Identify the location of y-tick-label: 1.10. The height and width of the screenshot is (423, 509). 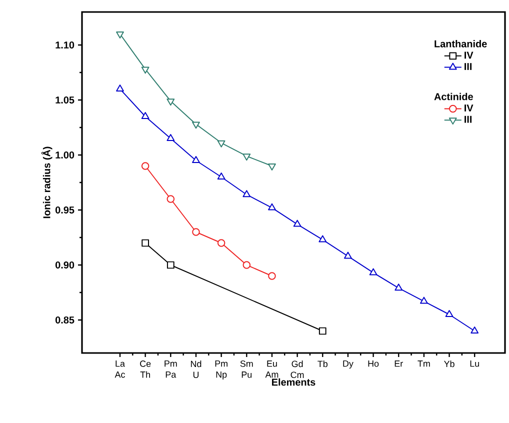
(65, 45).